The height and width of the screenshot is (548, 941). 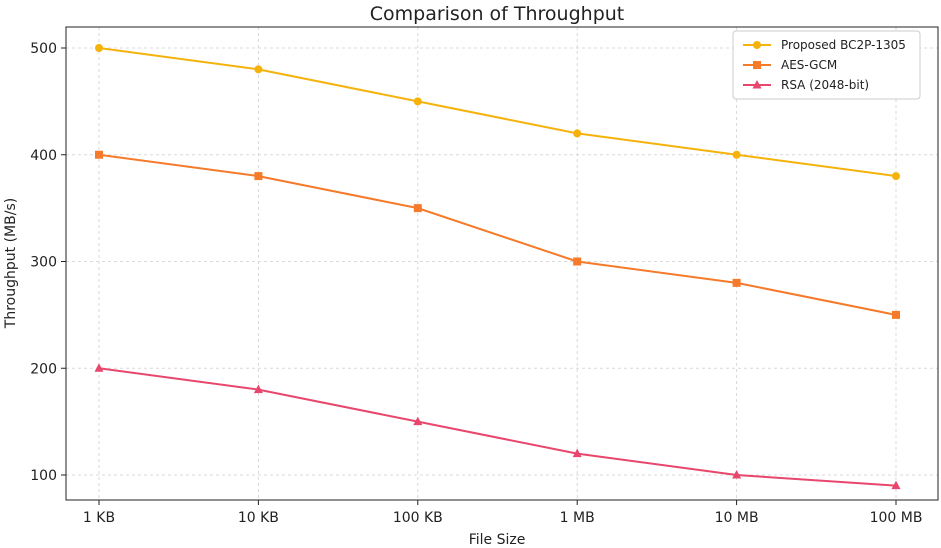 I want to click on legend-item: AES-GCM, so click(x=790, y=65).